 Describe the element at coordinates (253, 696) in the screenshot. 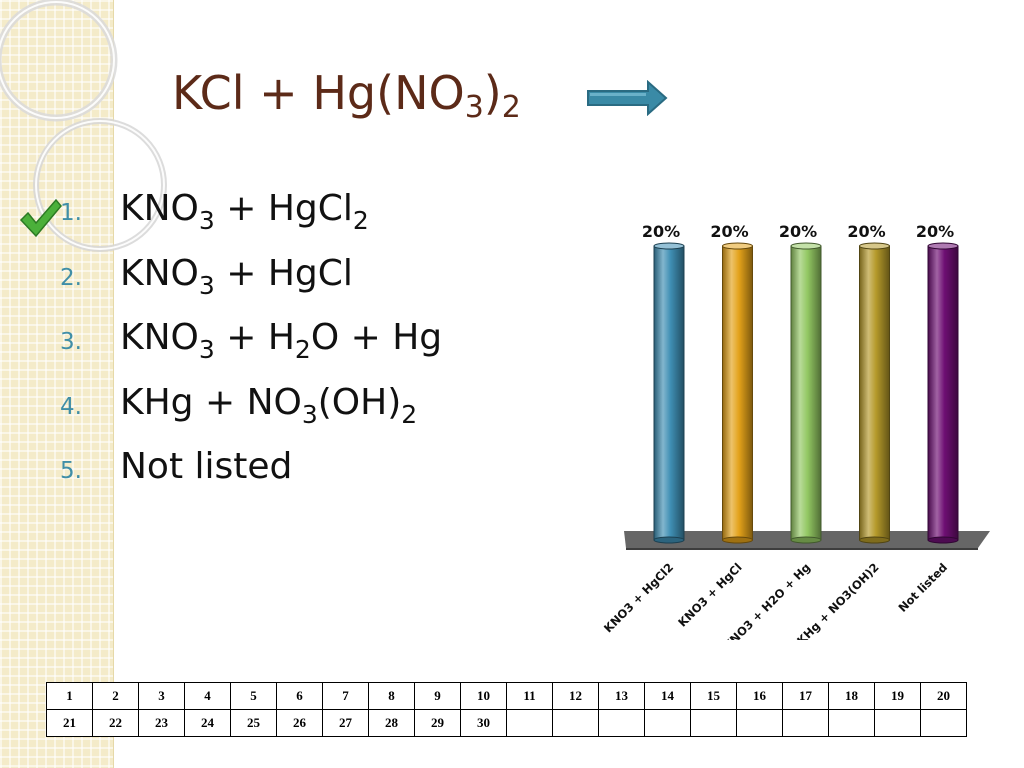

I see `response-grid-cell: 5` at that location.